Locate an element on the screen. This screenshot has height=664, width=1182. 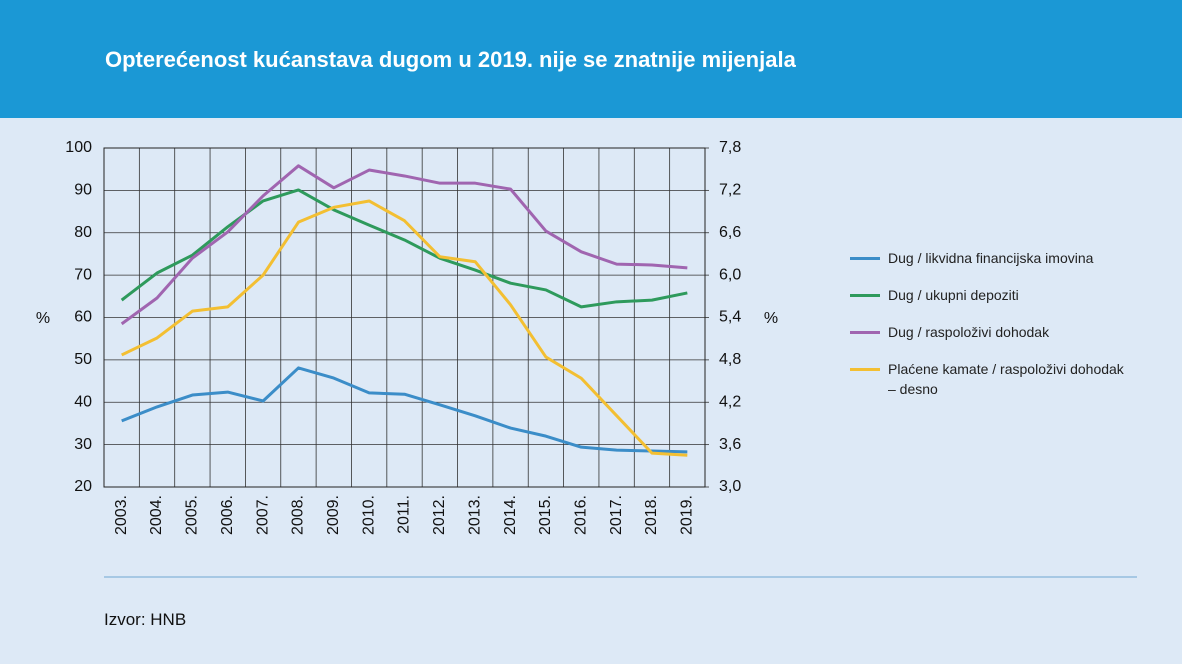
x-tick-label: 2017. is located at coordinates (616, 515).